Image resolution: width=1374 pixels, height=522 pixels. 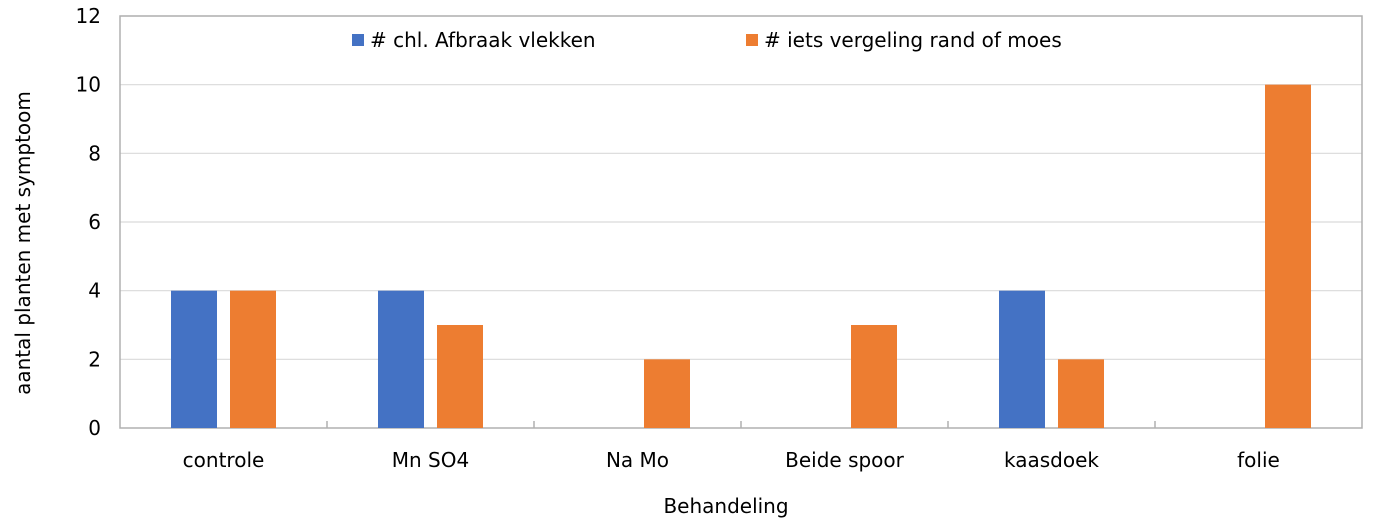 I want to click on x-axis-title: Behandeling, so click(x=725, y=506).